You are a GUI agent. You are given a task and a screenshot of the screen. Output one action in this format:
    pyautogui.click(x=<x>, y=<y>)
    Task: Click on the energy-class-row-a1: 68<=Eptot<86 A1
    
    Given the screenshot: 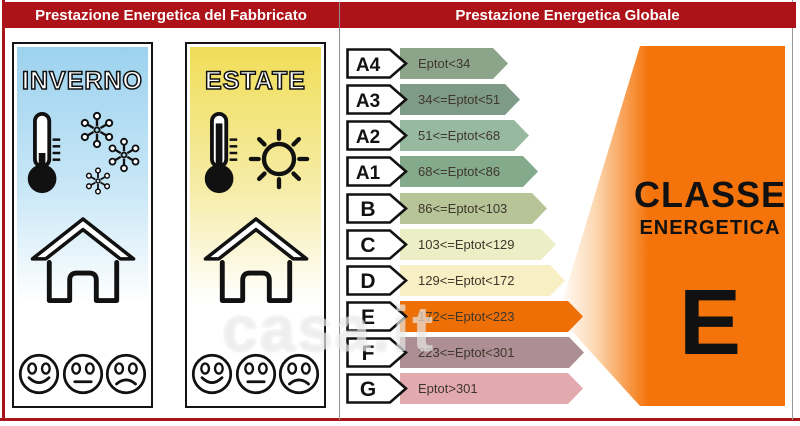 What is the action you would take?
    pyautogui.click(x=476, y=171)
    